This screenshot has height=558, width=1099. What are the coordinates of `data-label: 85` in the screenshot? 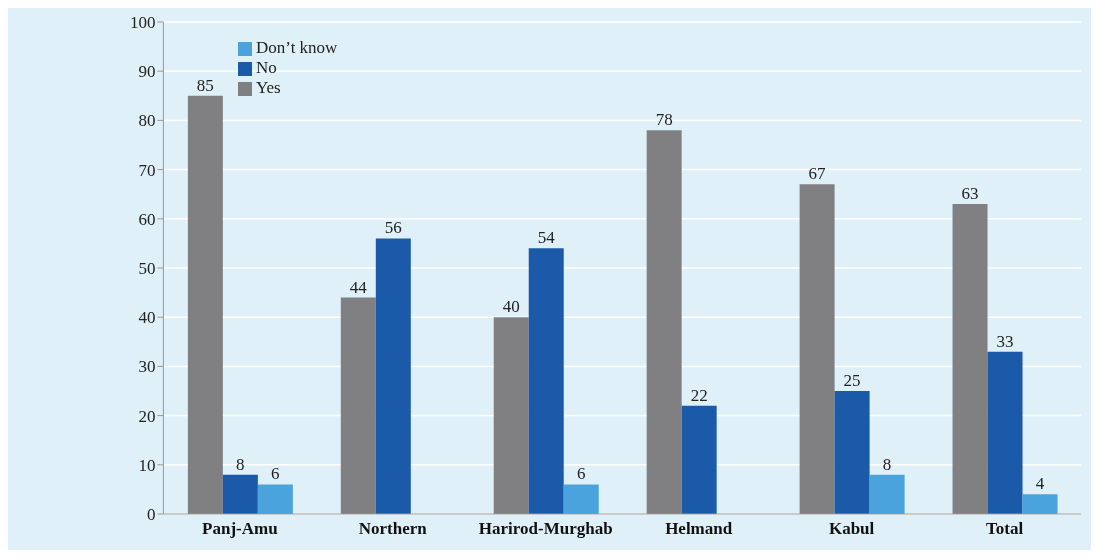 It's located at (205, 85).